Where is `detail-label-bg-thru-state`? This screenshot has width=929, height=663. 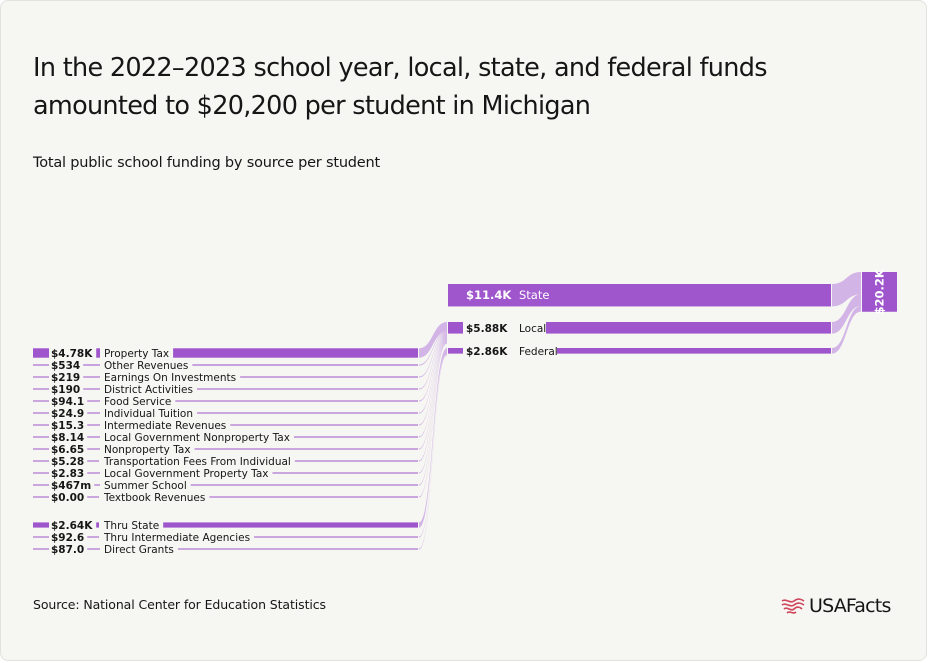
detail-label-bg-thru-state is located at coordinates (131, 525).